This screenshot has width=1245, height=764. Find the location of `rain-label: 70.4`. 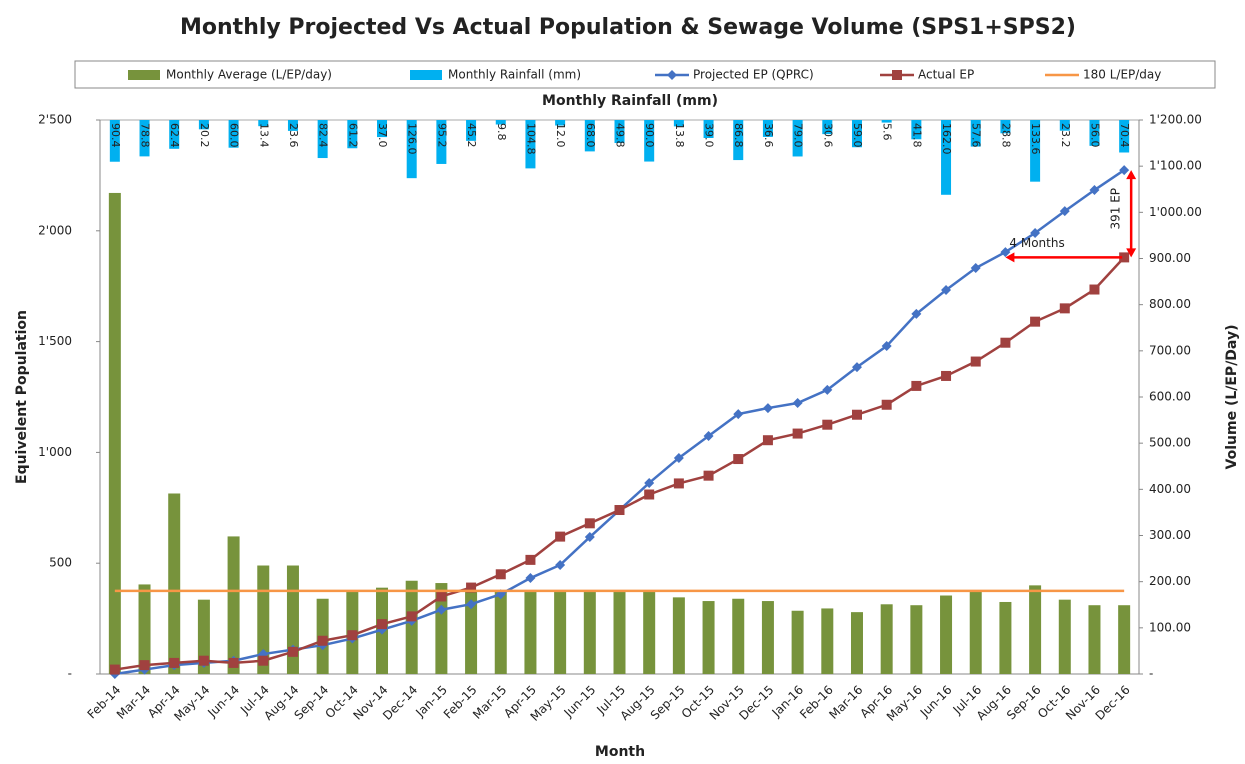

rain-label: 70.4 is located at coordinates (1124, 135).